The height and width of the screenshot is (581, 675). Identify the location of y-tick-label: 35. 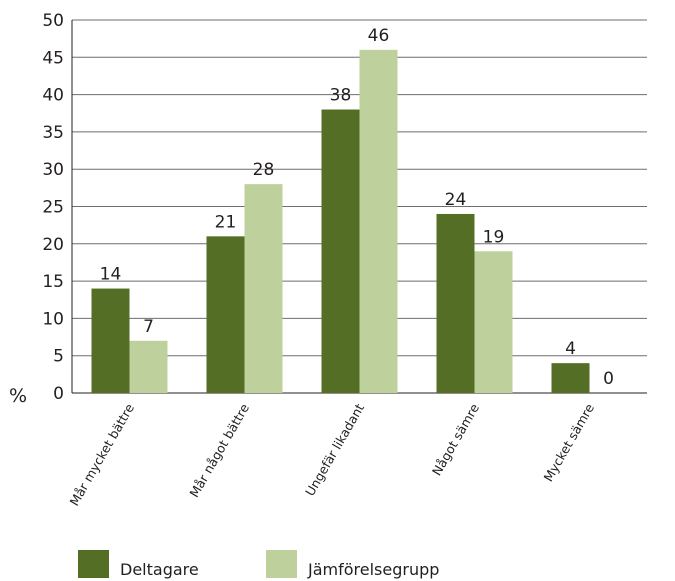
(53, 133).